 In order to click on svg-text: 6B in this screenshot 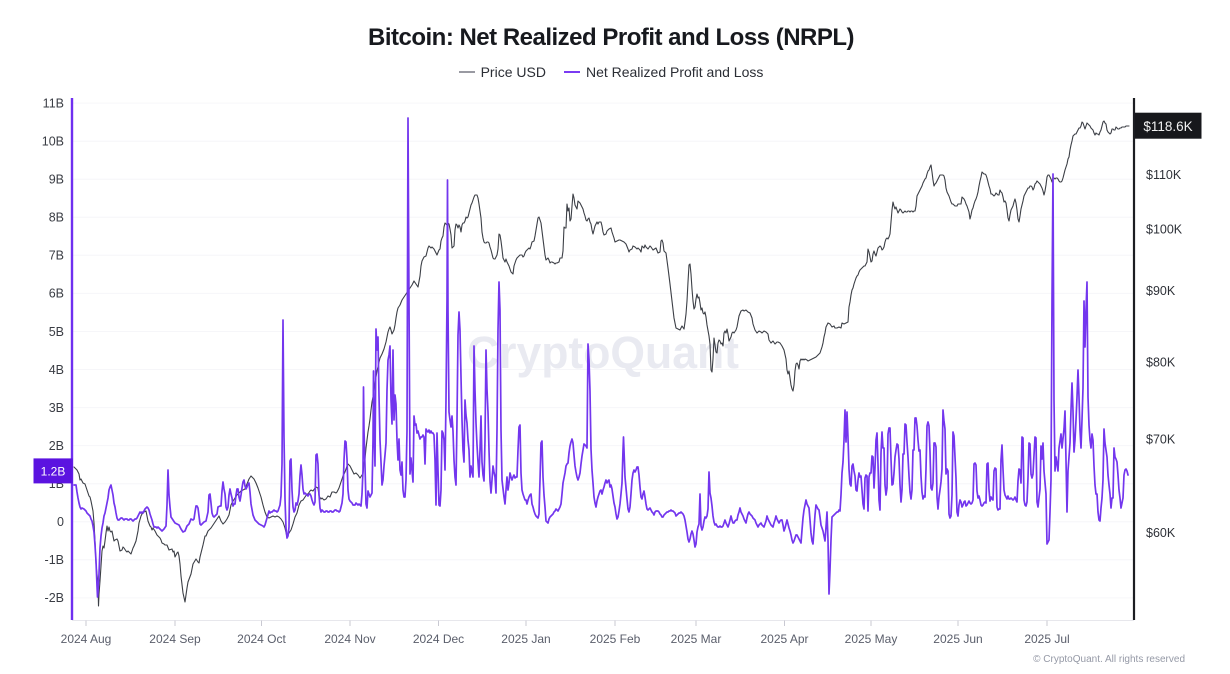, I will do `click(56, 294)`.